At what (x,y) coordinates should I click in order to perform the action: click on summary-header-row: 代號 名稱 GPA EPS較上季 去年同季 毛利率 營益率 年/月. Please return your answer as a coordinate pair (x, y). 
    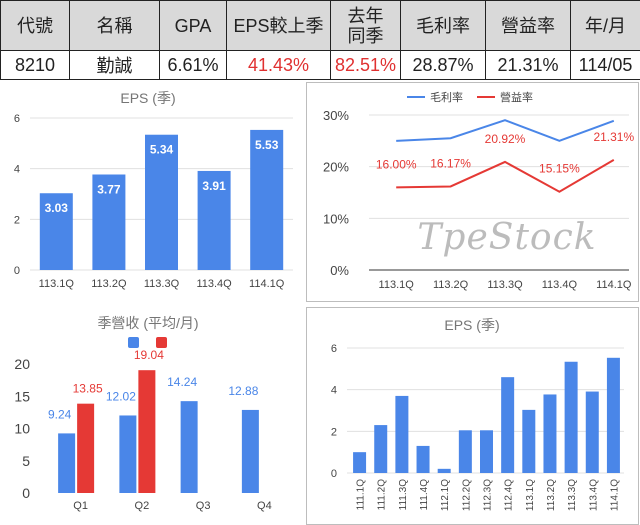
    Looking at the image, I should click on (320, 26).